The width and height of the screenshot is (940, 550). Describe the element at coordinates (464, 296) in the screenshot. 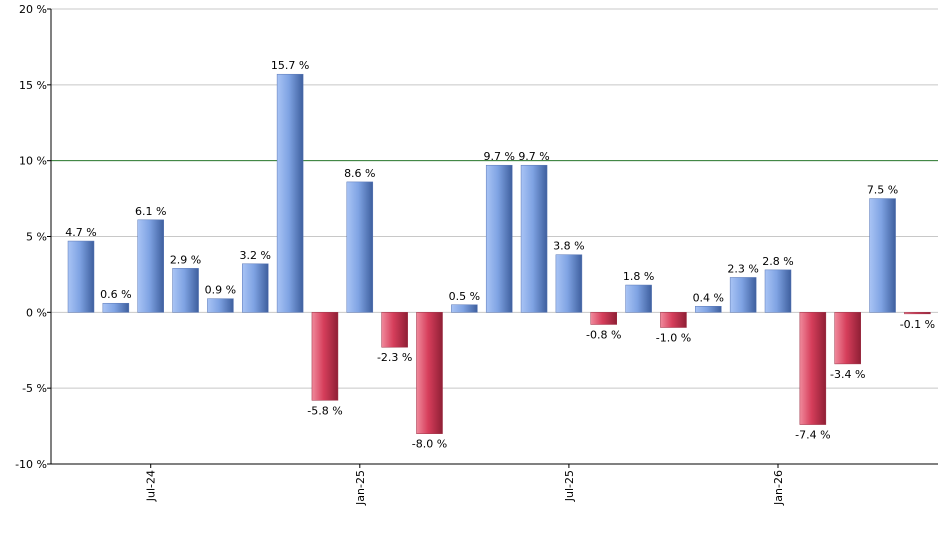

I see `data-label: 0.5 %` at that location.